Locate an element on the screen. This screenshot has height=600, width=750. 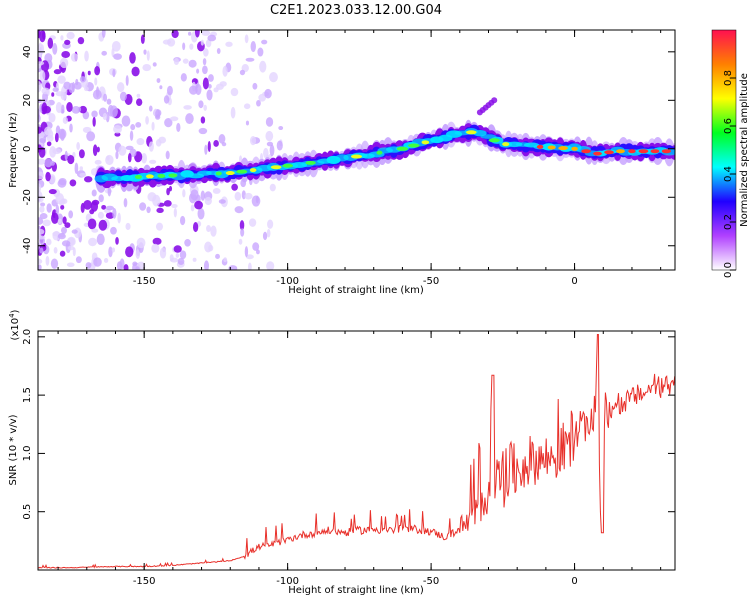
snr-y-tick-label: 2.0 is located at coordinates (27, 337).